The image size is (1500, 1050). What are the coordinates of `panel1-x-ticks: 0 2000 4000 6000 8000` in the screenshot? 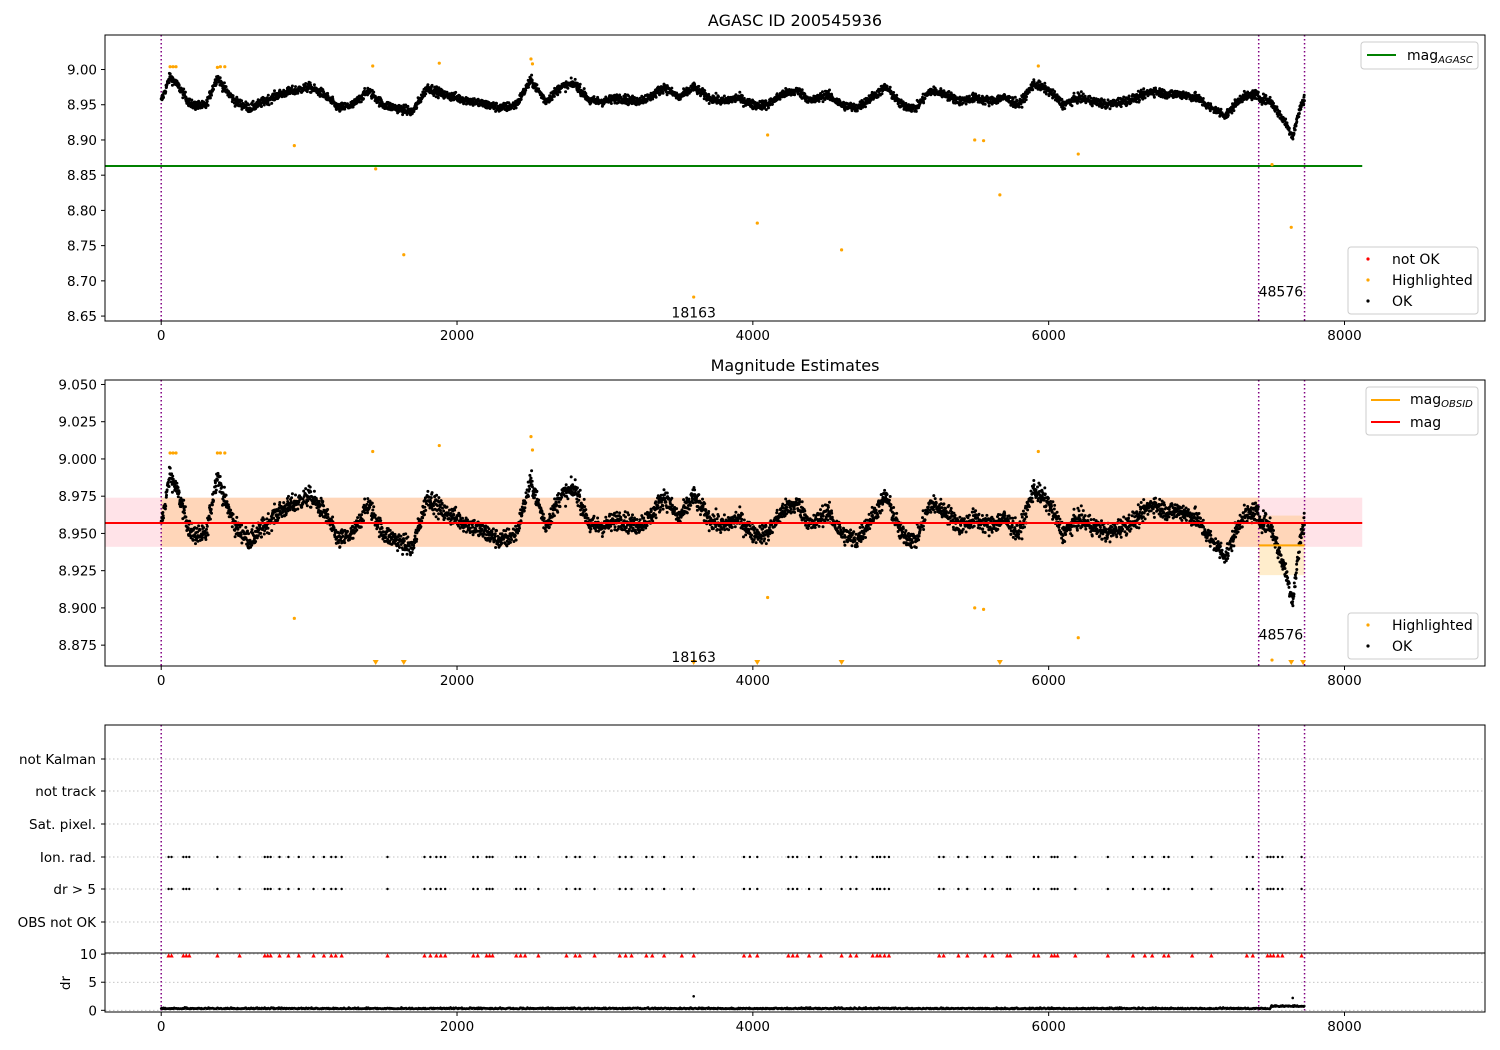 It's located at (759, 332).